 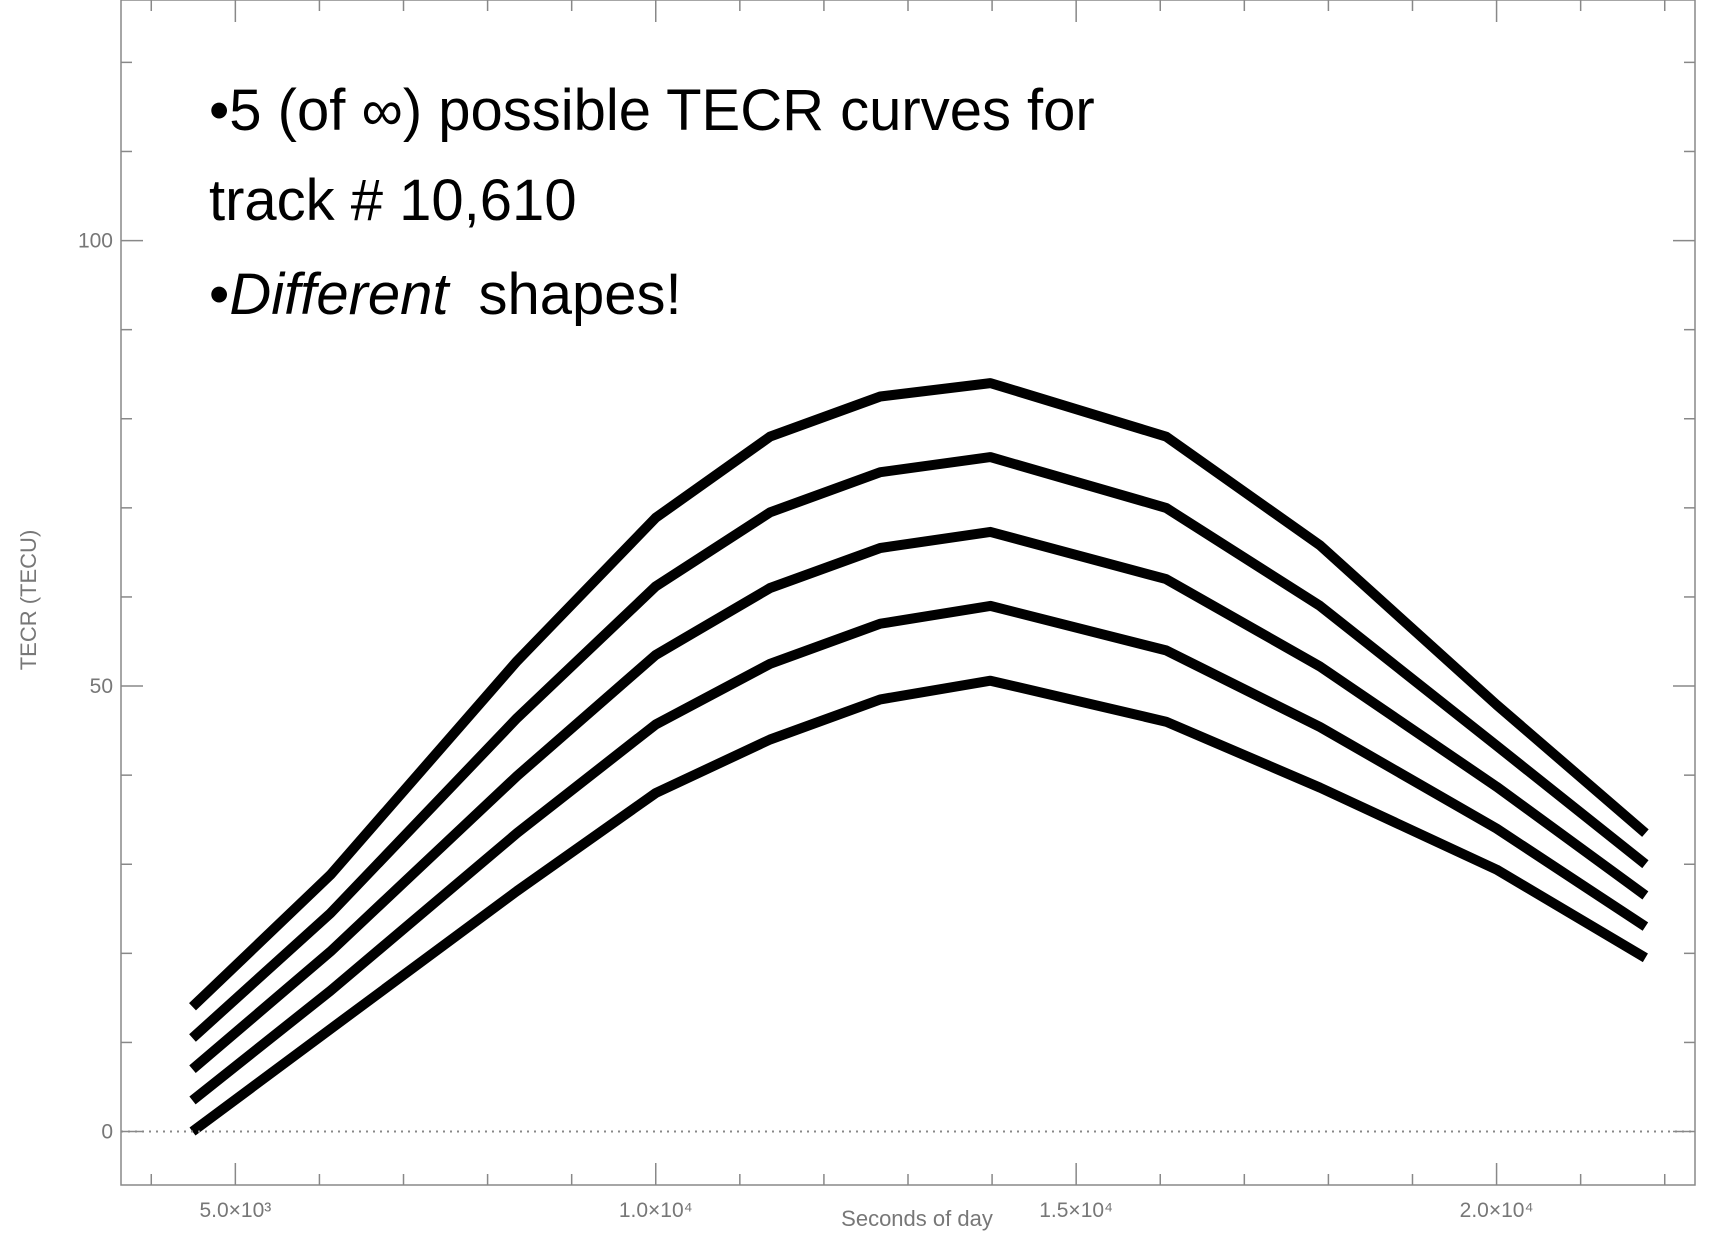 I want to click on emphasis: Different, so click(x=340, y=294).